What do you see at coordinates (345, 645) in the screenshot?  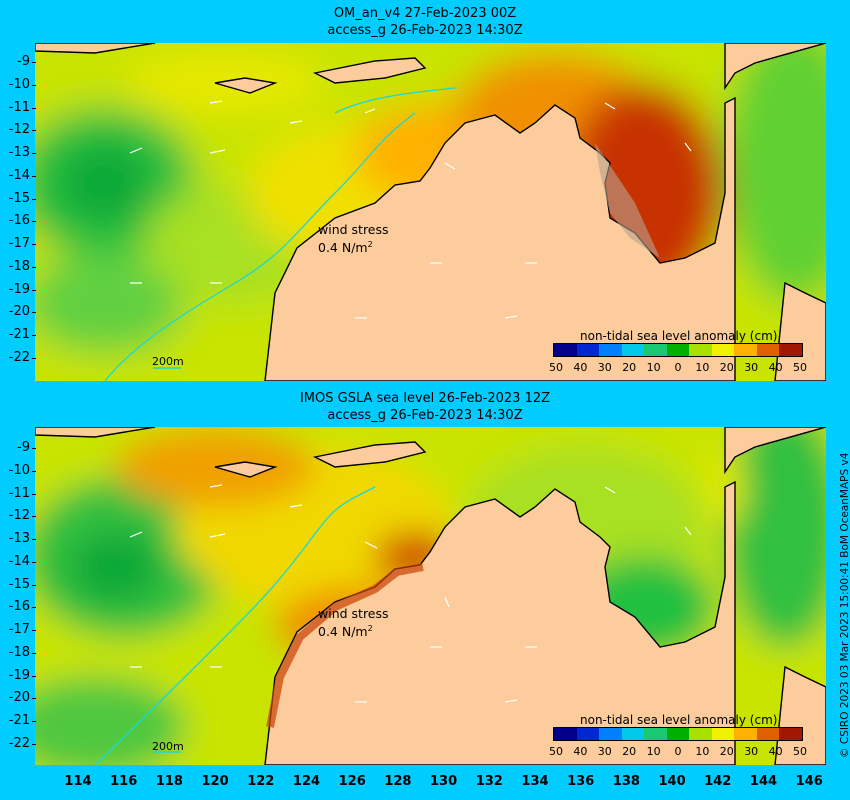 I see `panel2-coastal-band` at bounding box center [345, 645].